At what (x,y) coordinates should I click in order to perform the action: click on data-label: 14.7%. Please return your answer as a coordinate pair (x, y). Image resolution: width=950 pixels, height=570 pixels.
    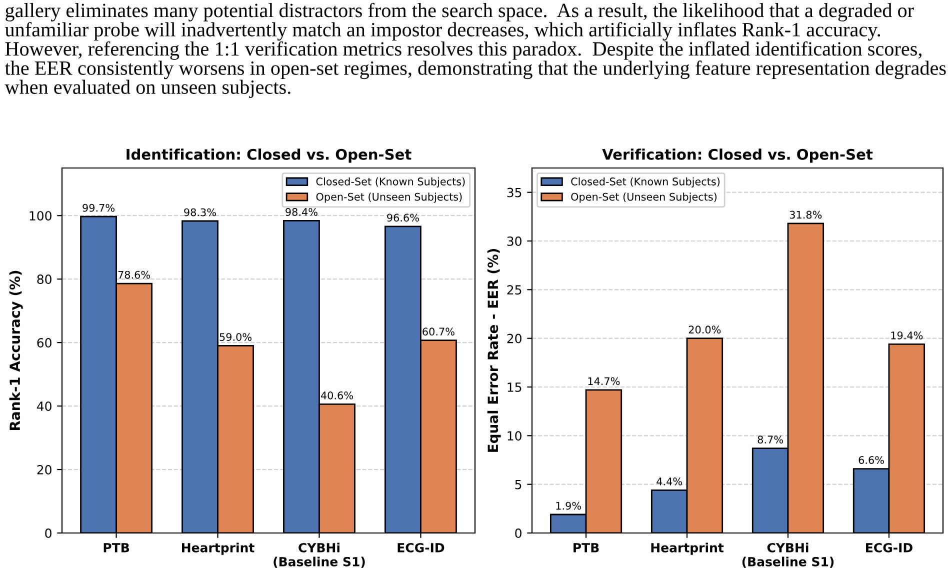
    Looking at the image, I should click on (604, 381).